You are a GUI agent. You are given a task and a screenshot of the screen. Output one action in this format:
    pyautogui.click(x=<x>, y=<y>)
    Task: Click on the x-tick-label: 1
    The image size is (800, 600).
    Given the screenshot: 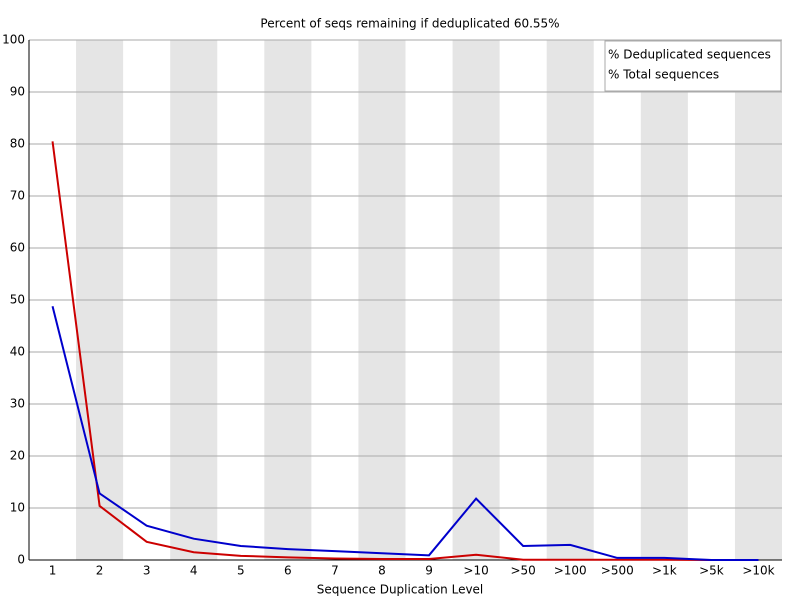 What is the action you would take?
    pyautogui.click(x=53, y=571)
    